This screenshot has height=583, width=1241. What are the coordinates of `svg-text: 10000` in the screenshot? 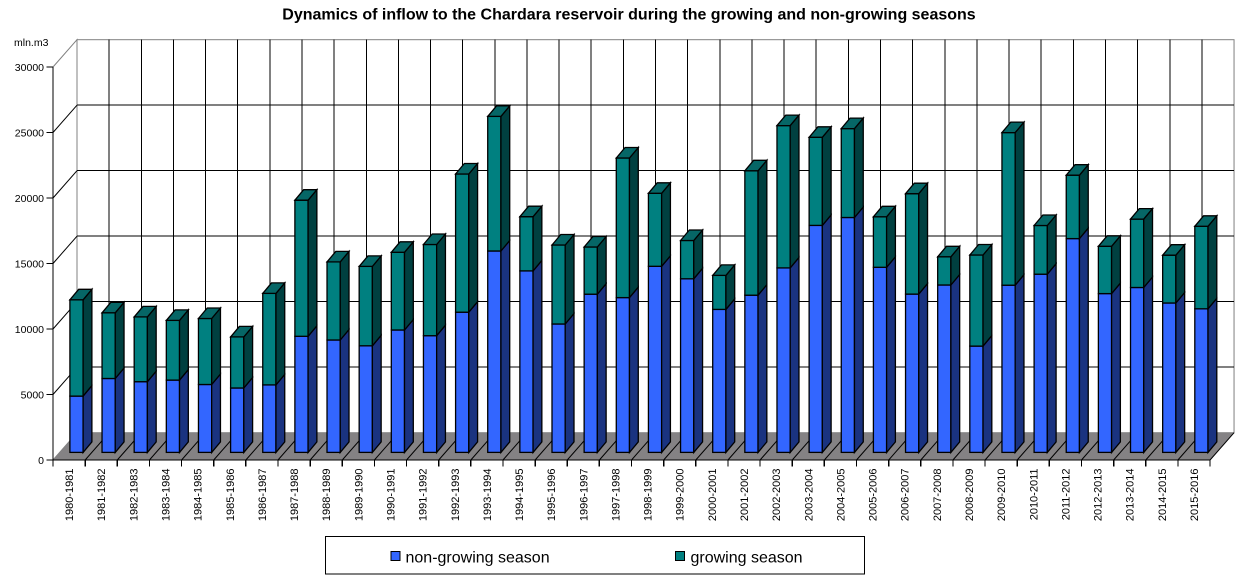 It's located at (29, 330).